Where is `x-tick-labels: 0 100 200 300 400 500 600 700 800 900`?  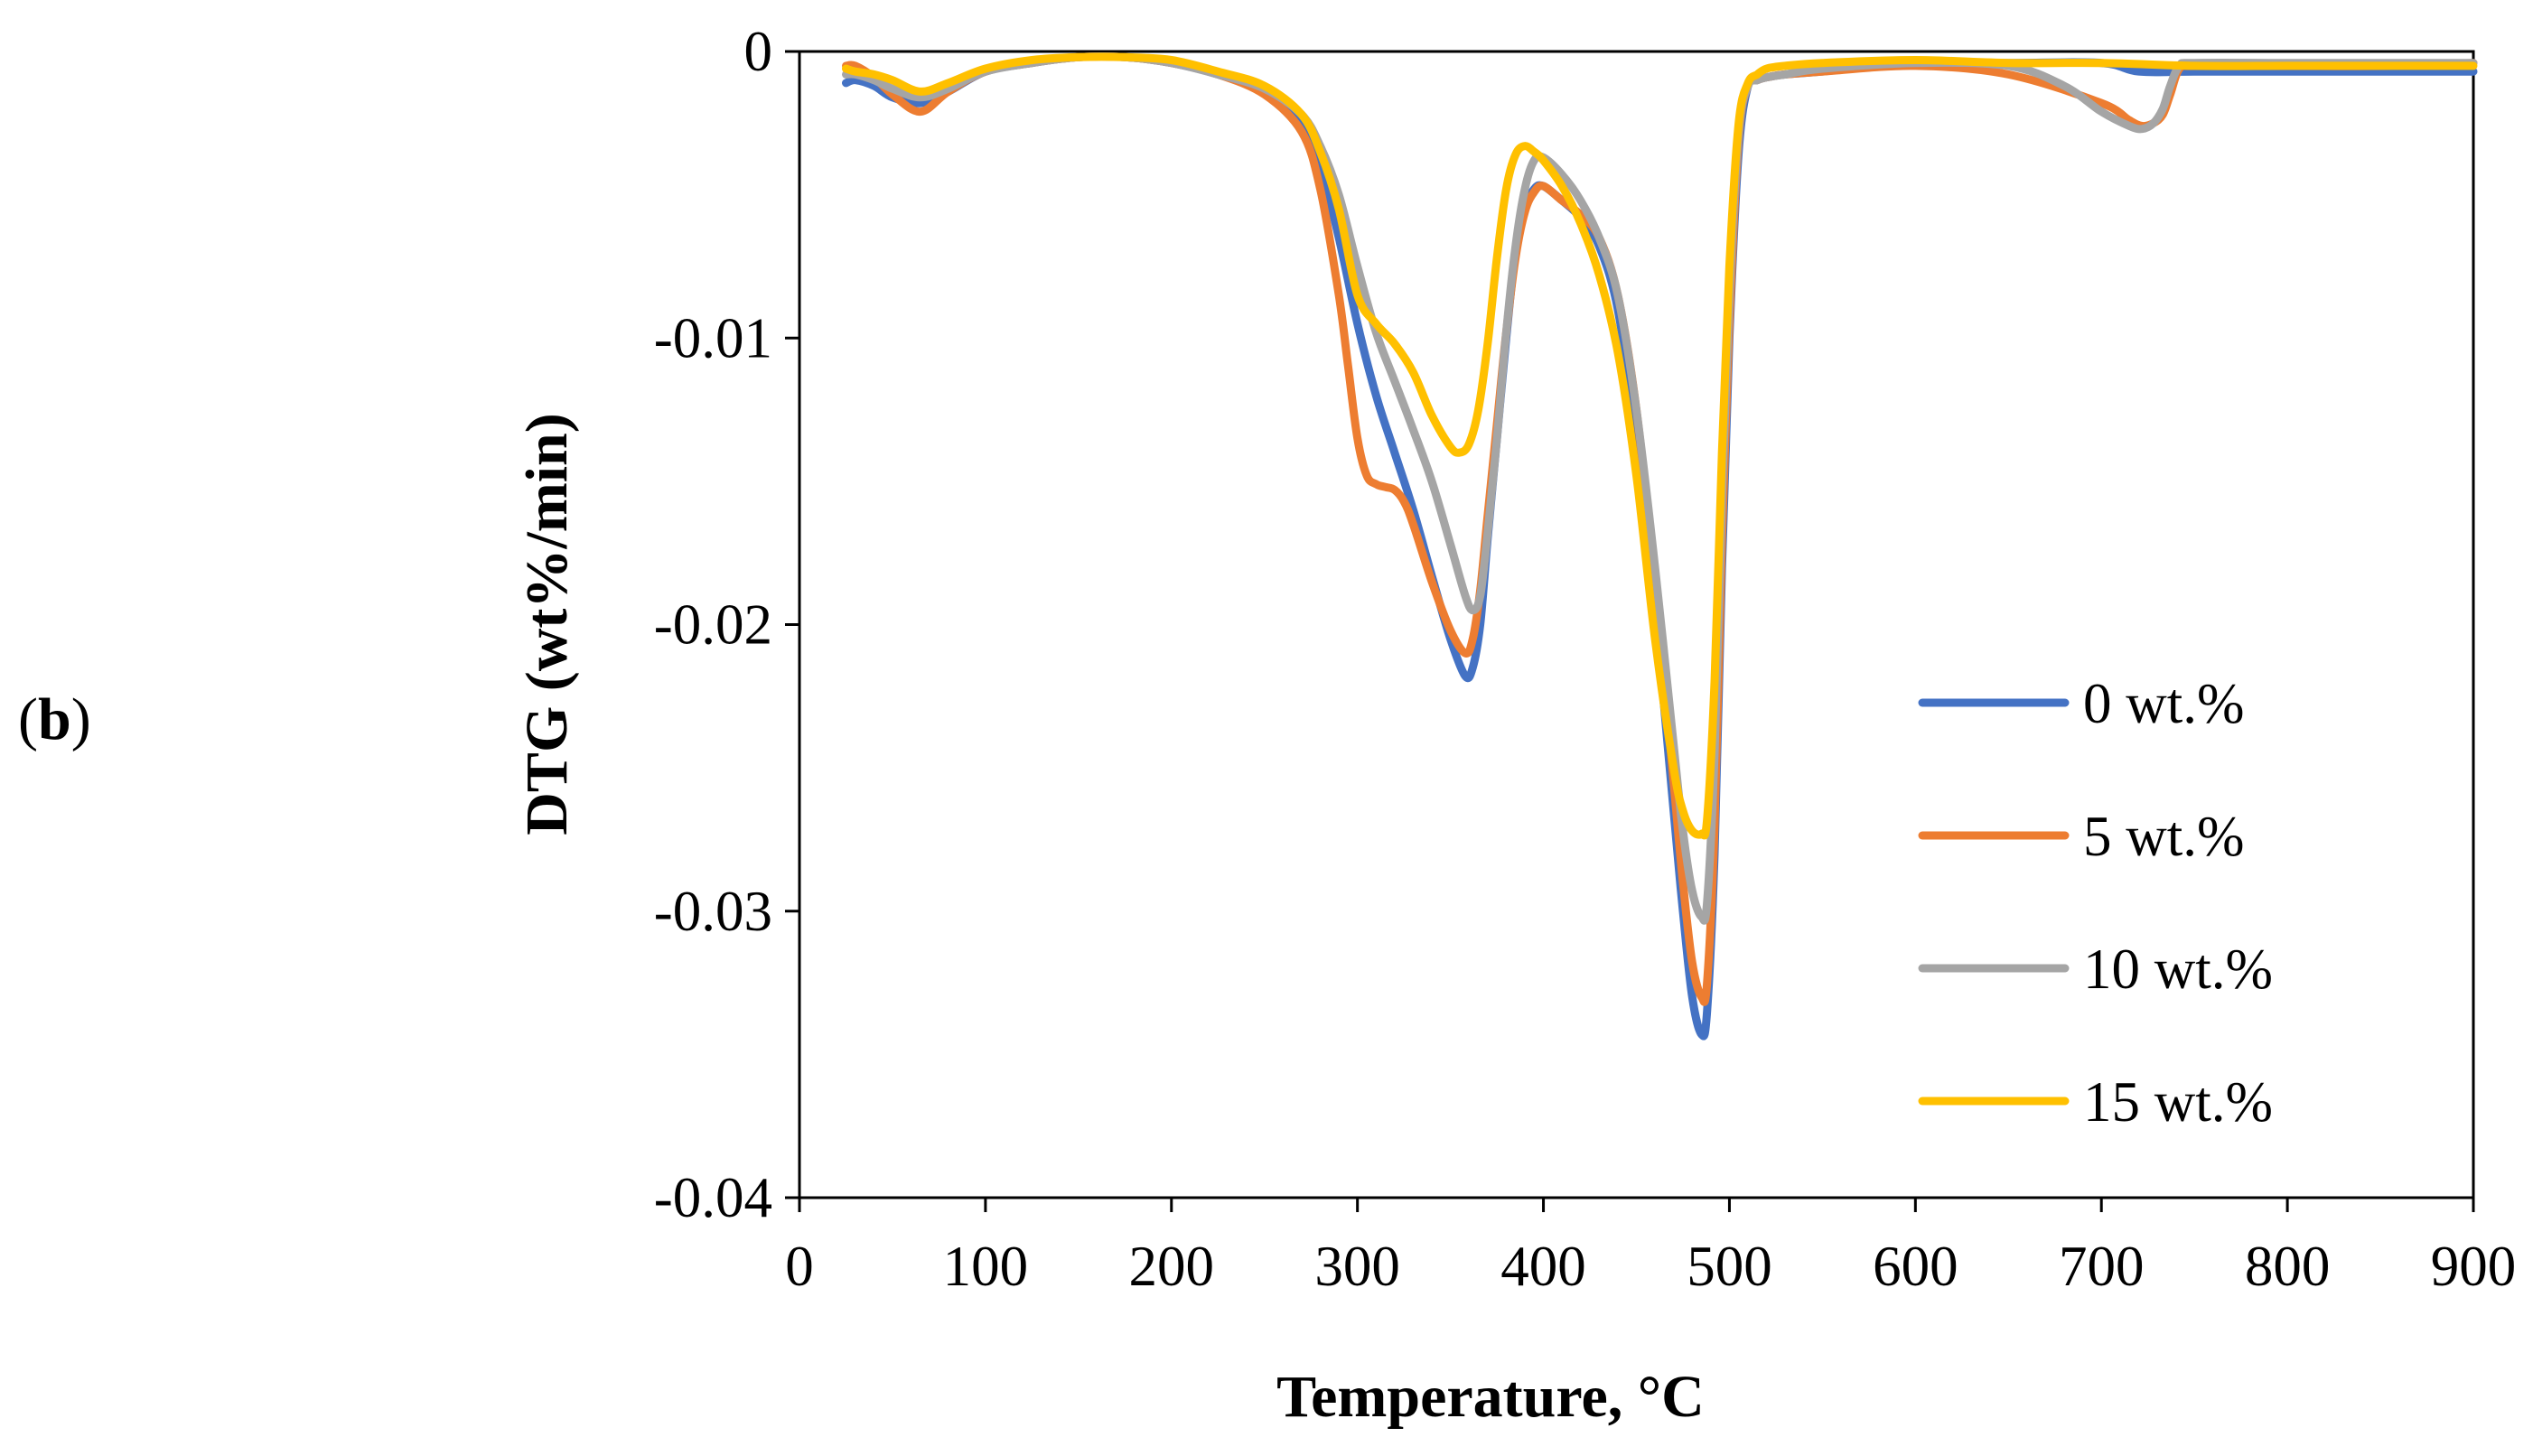 x-tick-labels: 0 100 200 300 400 500 600 700 800 900 is located at coordinates (1650, 1266).